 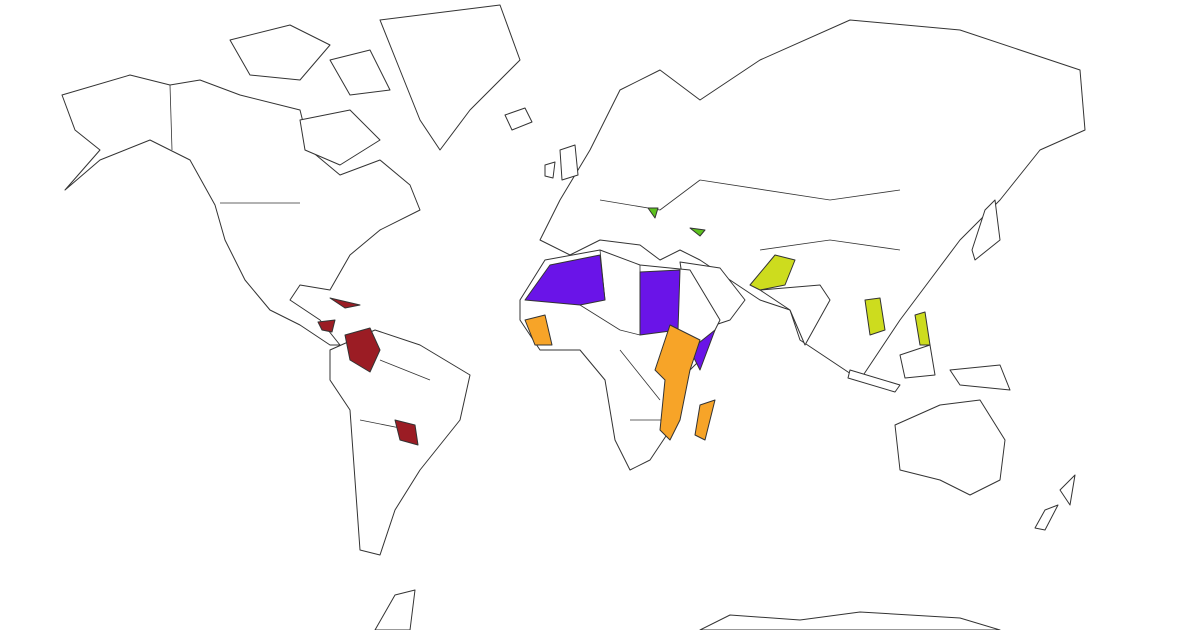 I want to click on philippines, so click(x=922, y=328).